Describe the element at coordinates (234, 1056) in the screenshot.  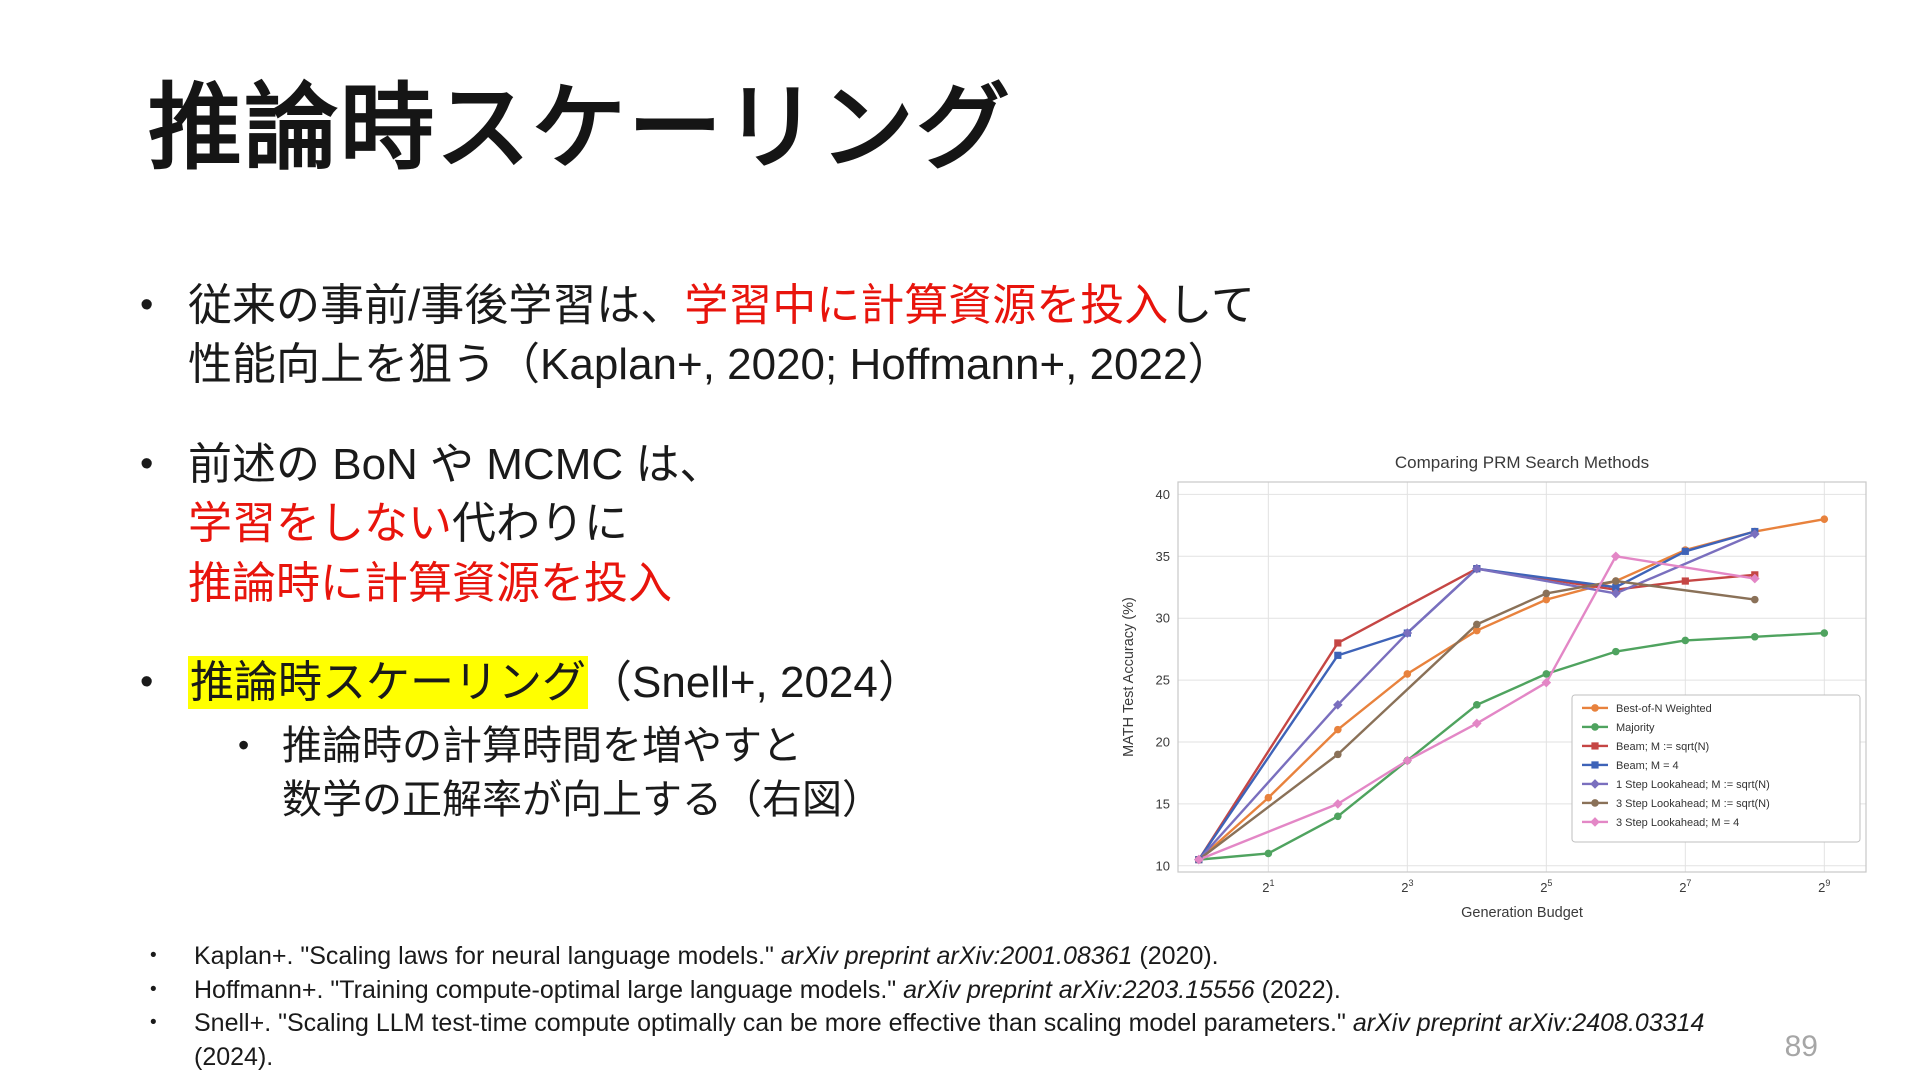
I see `text-segment: (2024).` at that location.